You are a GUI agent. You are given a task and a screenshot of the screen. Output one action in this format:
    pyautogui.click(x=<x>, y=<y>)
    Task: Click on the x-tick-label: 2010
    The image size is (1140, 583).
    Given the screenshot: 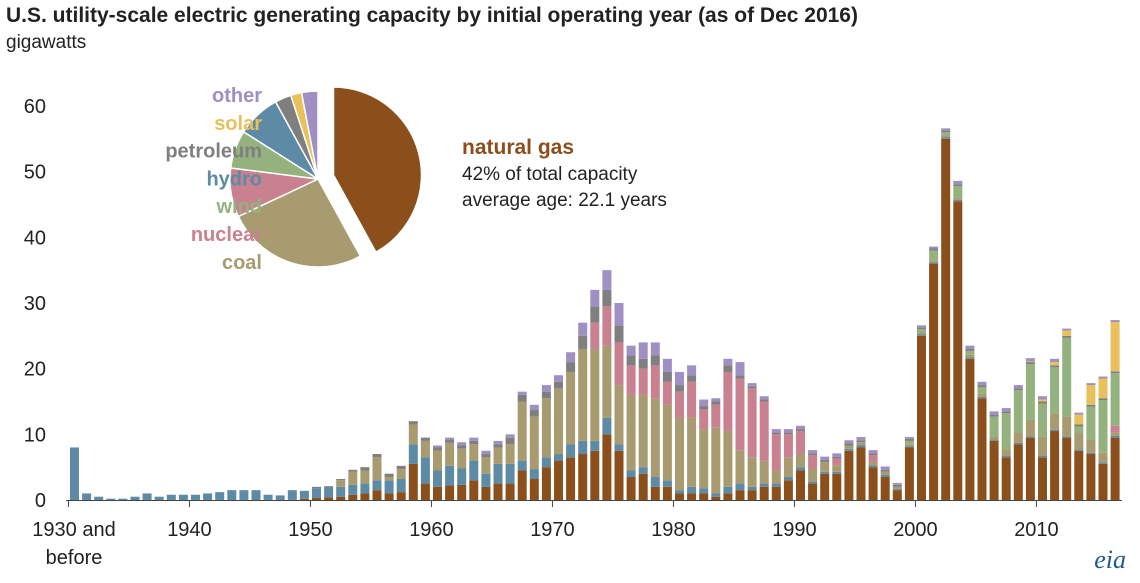 What is the action you would take?
    pyautogui.click(x=1036, y=530)
    